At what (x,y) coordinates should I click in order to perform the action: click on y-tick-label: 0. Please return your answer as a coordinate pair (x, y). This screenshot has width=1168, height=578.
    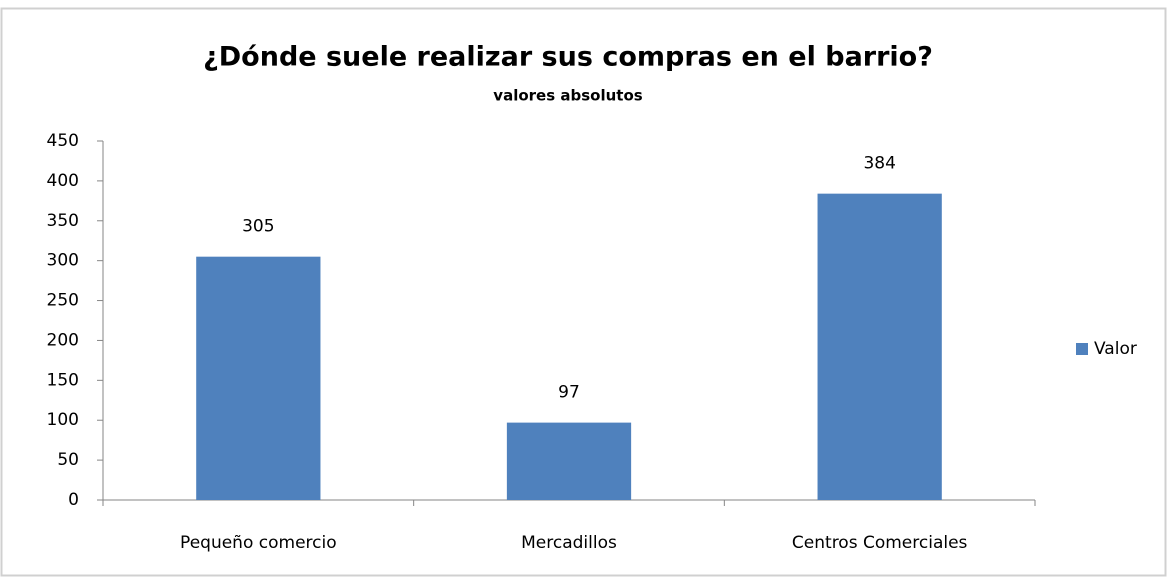
    Looking at the image, I should click on (73, 500).